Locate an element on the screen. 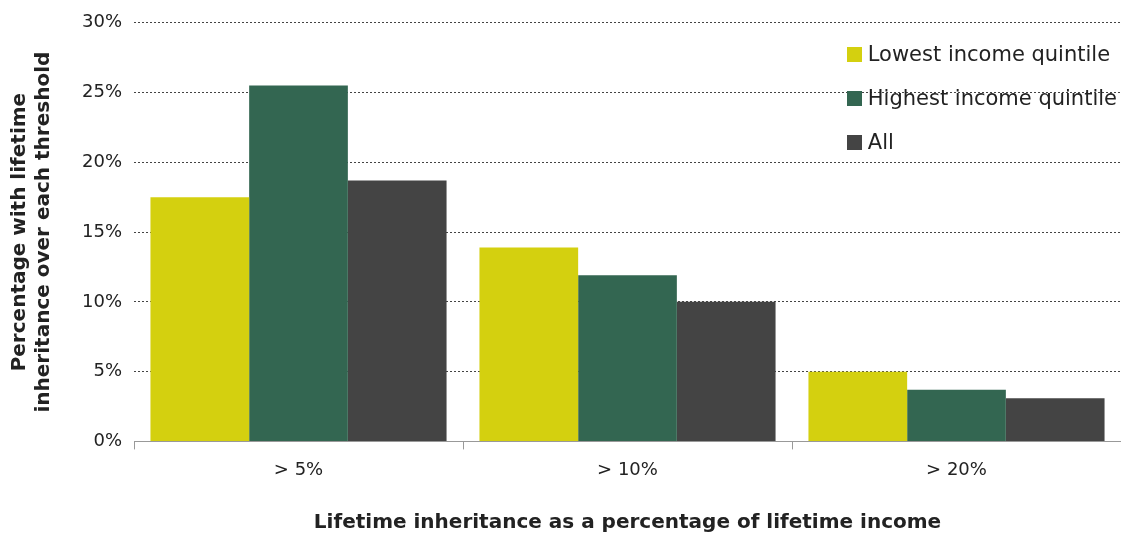 The width and height of the screenshot is (1121, 539). y-tick-label: 10% is located at coordinates (102, 300).